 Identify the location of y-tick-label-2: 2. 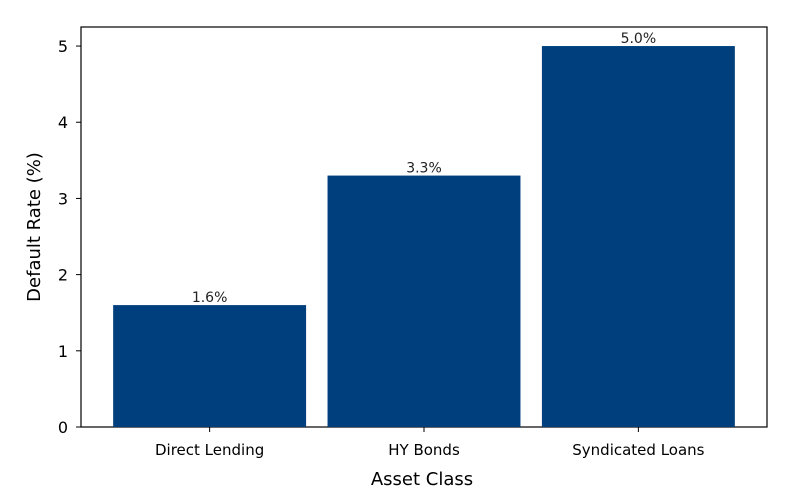
(63, 275).